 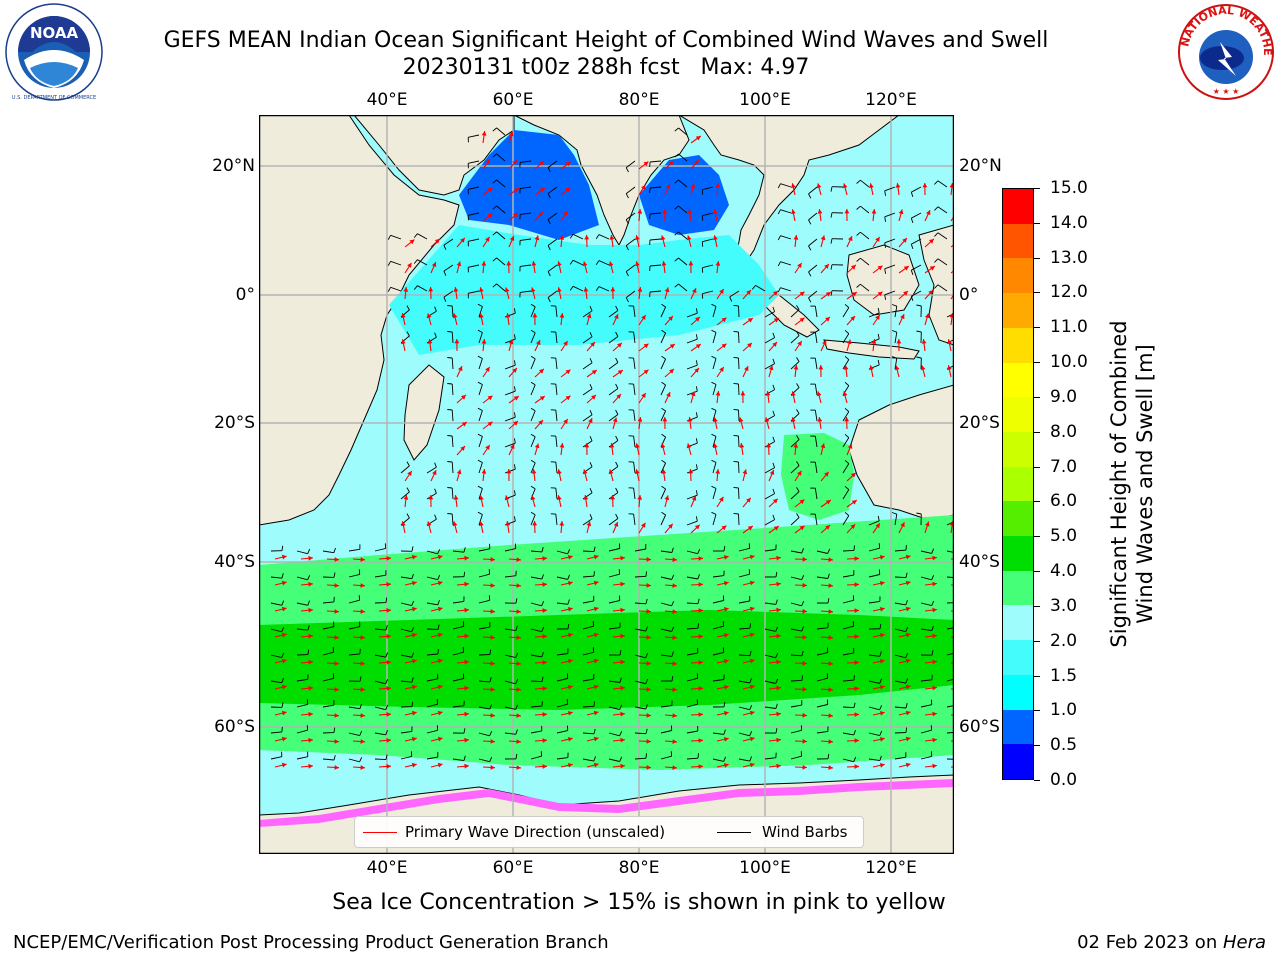 I want to click on colorbar-segment, so click(x=1018, y=449).